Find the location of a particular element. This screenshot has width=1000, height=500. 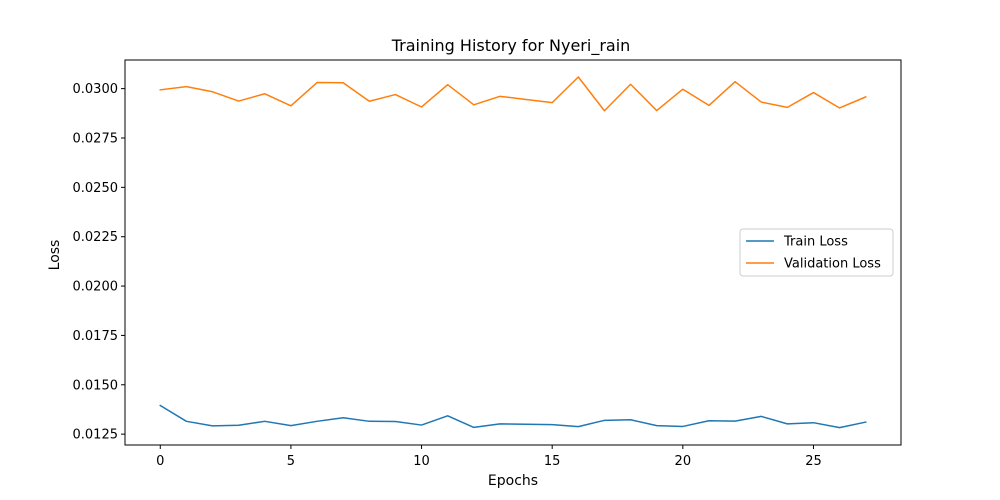

y-tick-label: 0.0200 is located at coordinates (96, 287).